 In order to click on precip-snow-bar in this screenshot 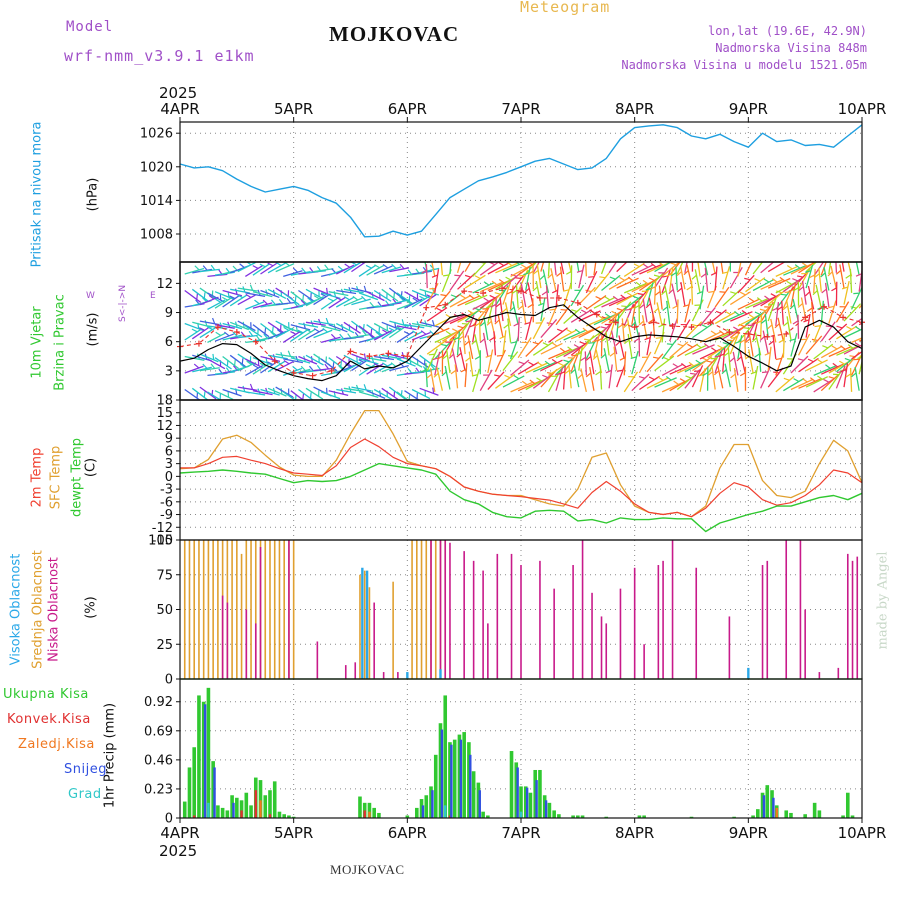, I will do `click(451, 781)`.